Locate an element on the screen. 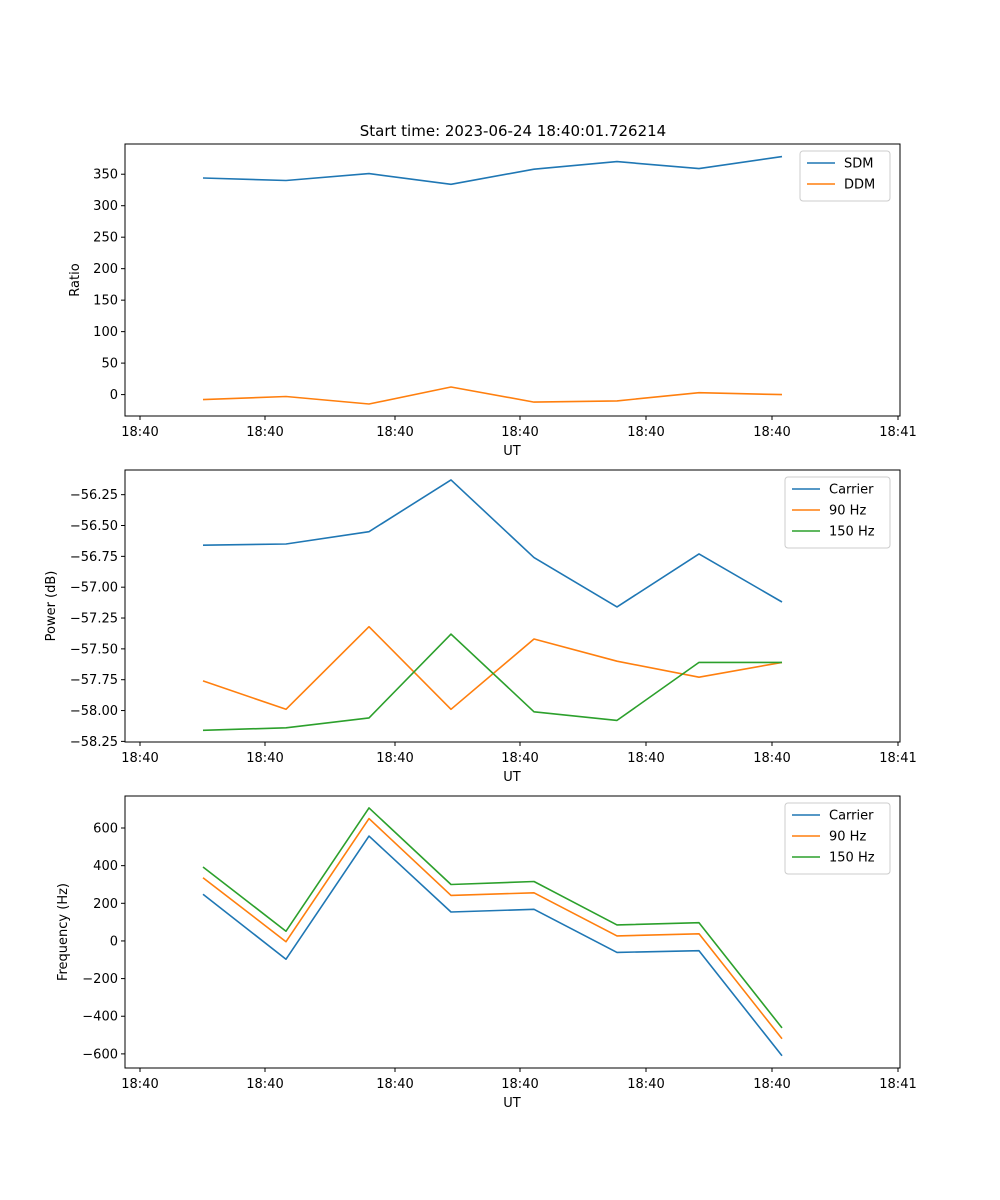  power-legend-label: Carrier is located at coordinates (851, 490).